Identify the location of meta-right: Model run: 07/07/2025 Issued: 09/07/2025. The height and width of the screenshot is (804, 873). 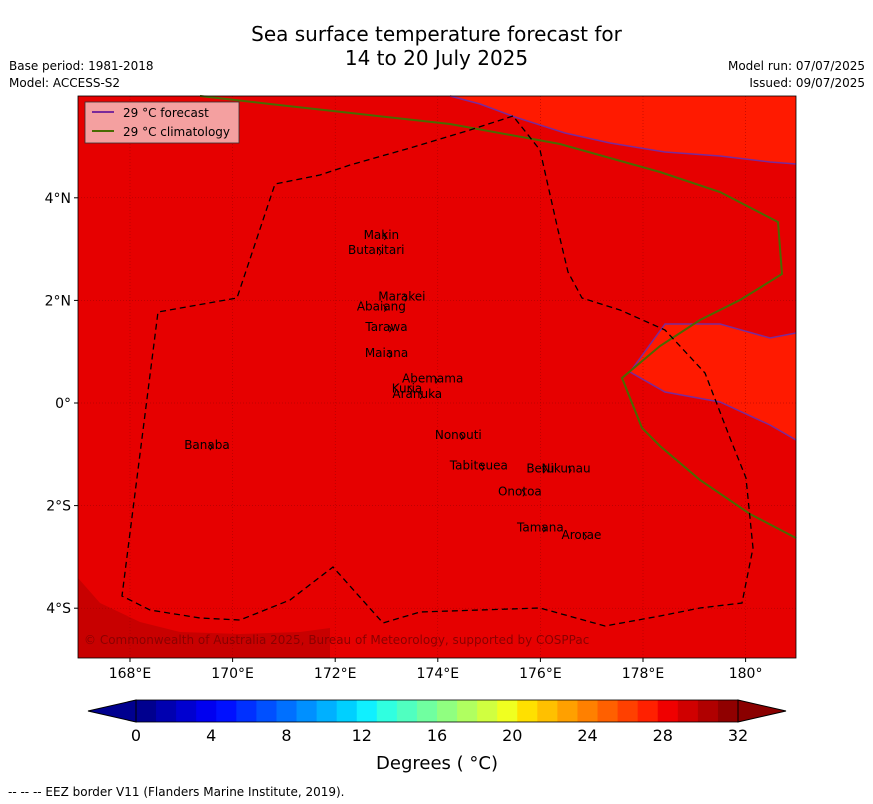
(796, 75).